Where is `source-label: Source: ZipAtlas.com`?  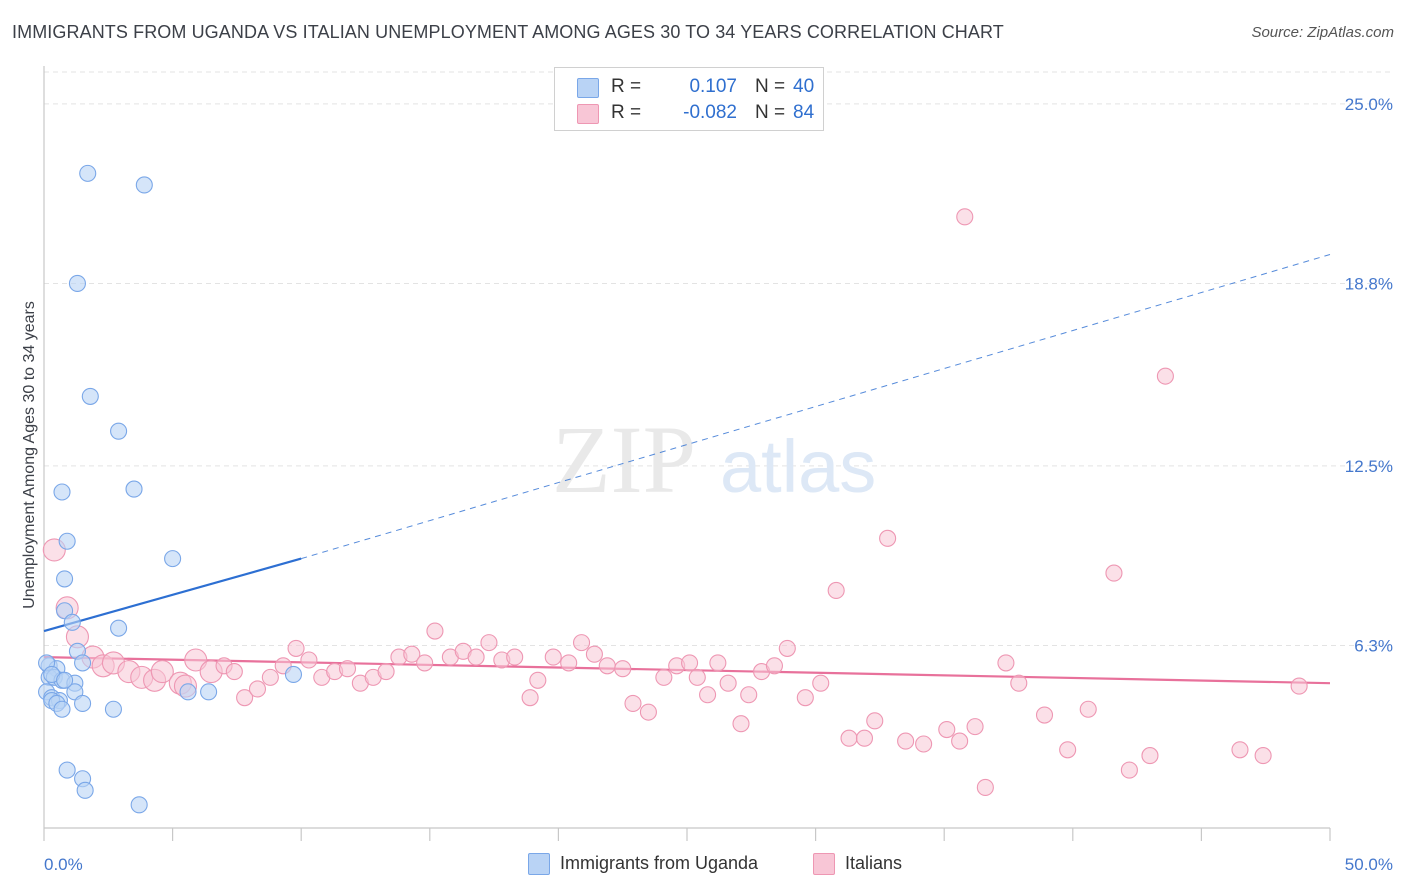
source-label: Source: ZipAtlas.com is located at coordinates (1322, 32).